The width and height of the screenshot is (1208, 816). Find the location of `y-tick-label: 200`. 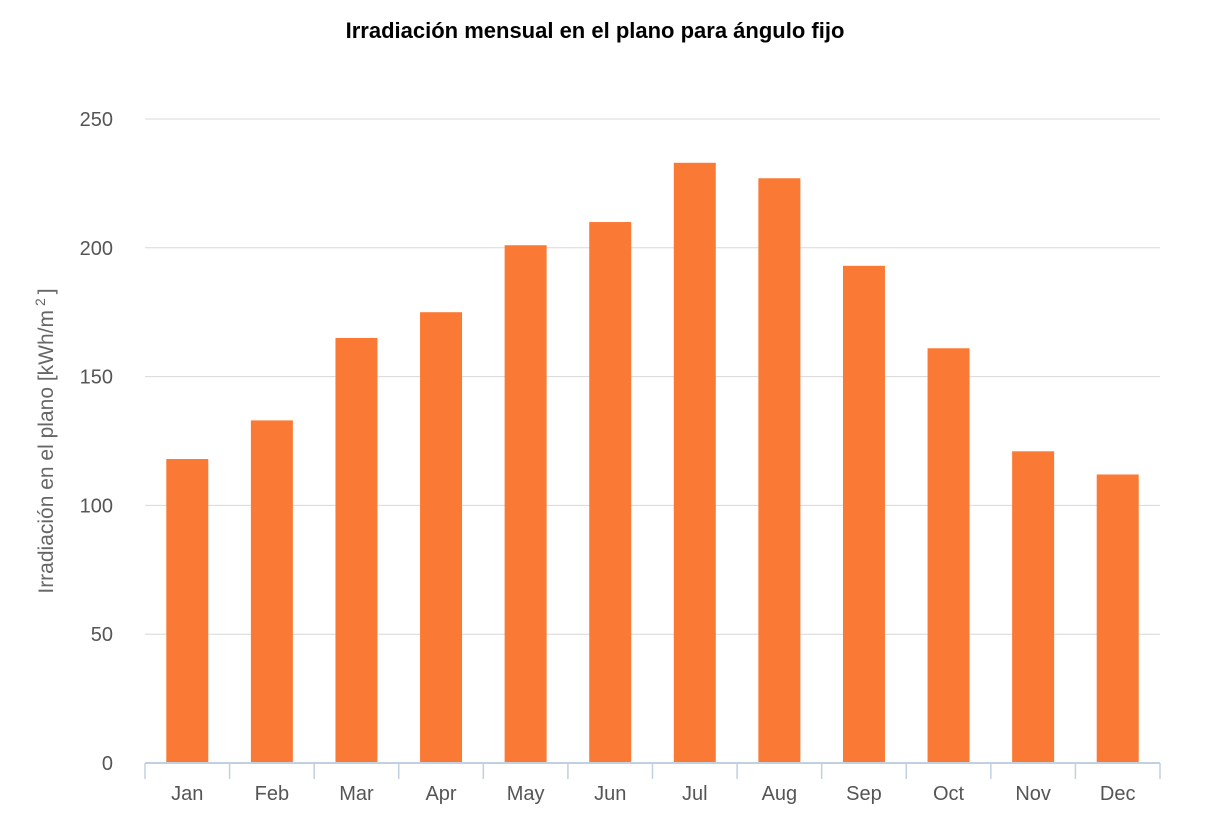

y-tick-label: 200 is located at coordinates (96, 249).